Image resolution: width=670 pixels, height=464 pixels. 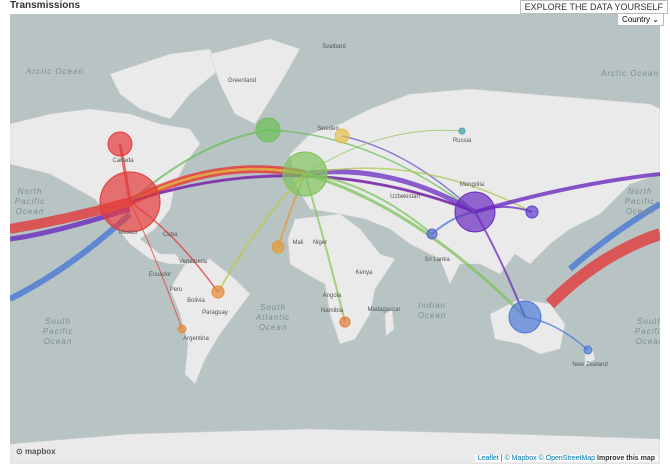 I want to click on place-label: Mexico, so click(x=128, y=233).